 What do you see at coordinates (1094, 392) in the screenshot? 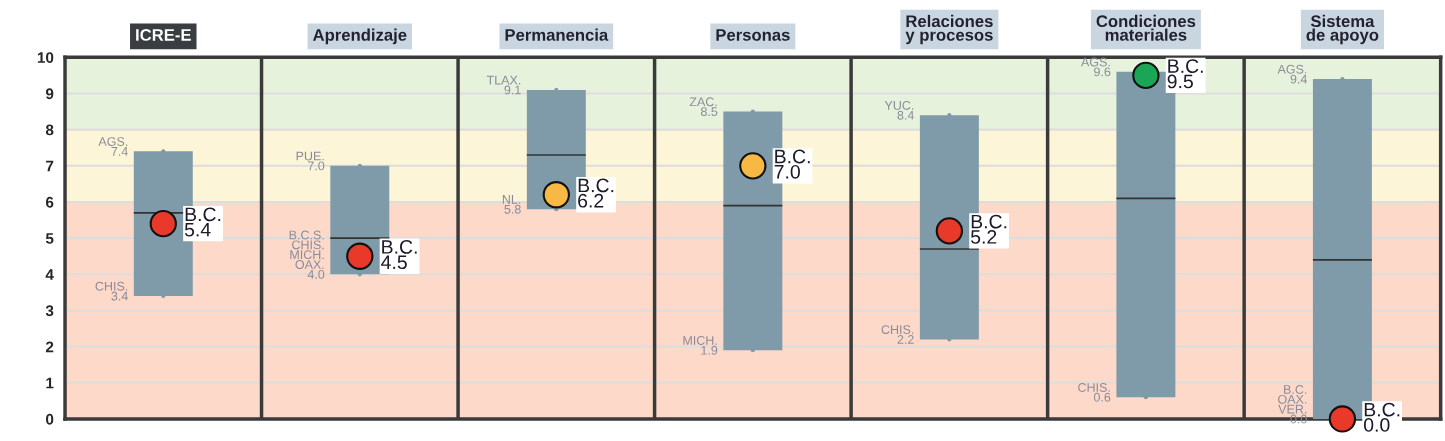
I see `annotation: CHIS. 0.6` at bounding box center [1094, 392].